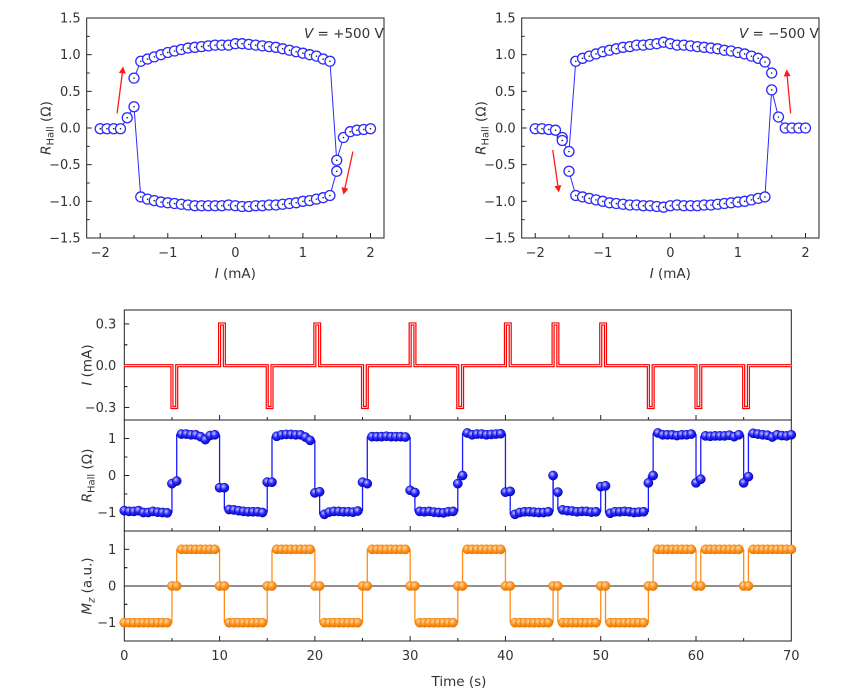 The image size is (852, 698). Describe the element at coordinates (101, 408) in the screenshot. I see `y-tick-label: −0.3` at that location.